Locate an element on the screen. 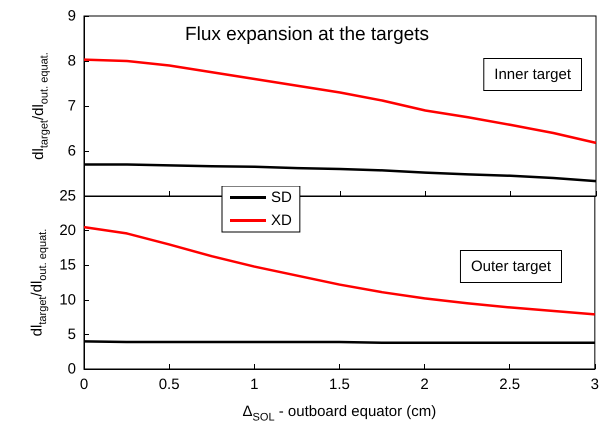 This screenshot has height=428, width=602. legend-label: XD is located at coordinates (281, 220).